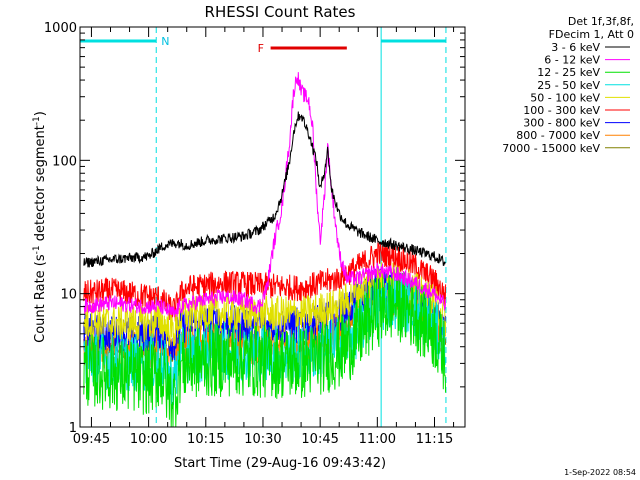  I want to click on night-label: N, so click(165, 41).